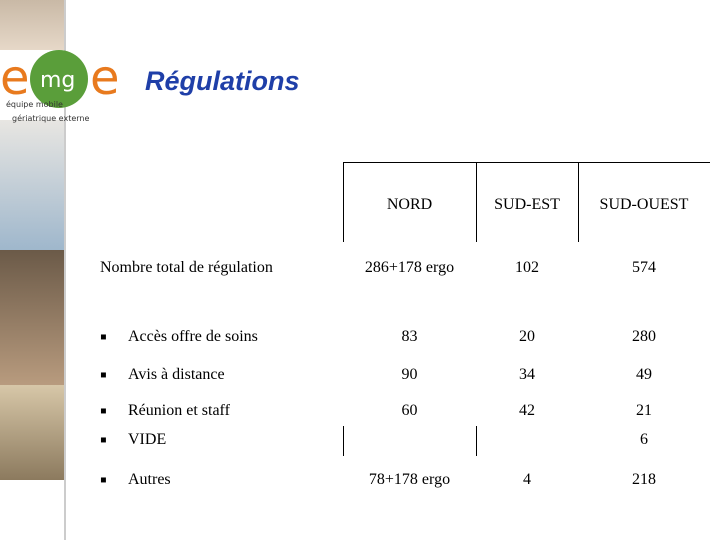  Describe the element at coordinates (34, 104) in the screenshot. I see `logo-text: équipe mobile` at that location.